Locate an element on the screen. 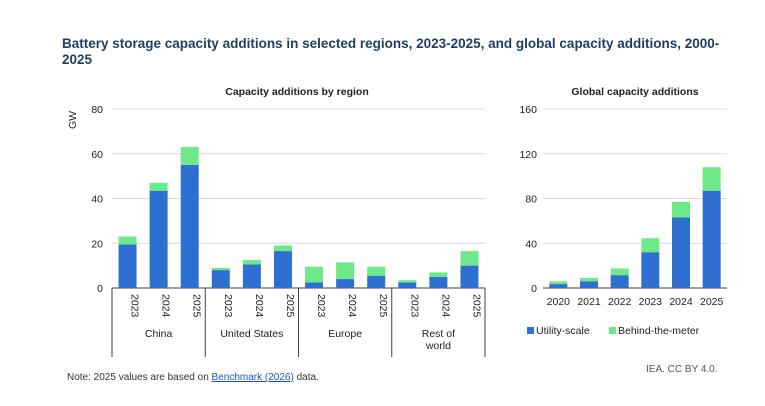  group-label: China is located at coordinates (159, 334).